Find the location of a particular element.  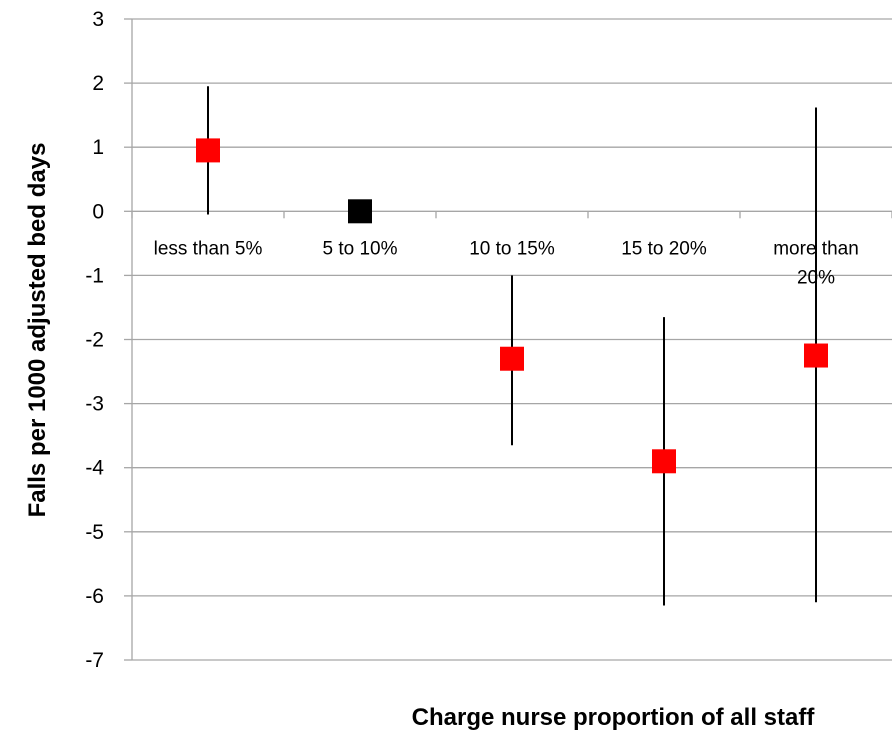

x-tick-label: 5 to 10% is located at coordinates (360, 248).